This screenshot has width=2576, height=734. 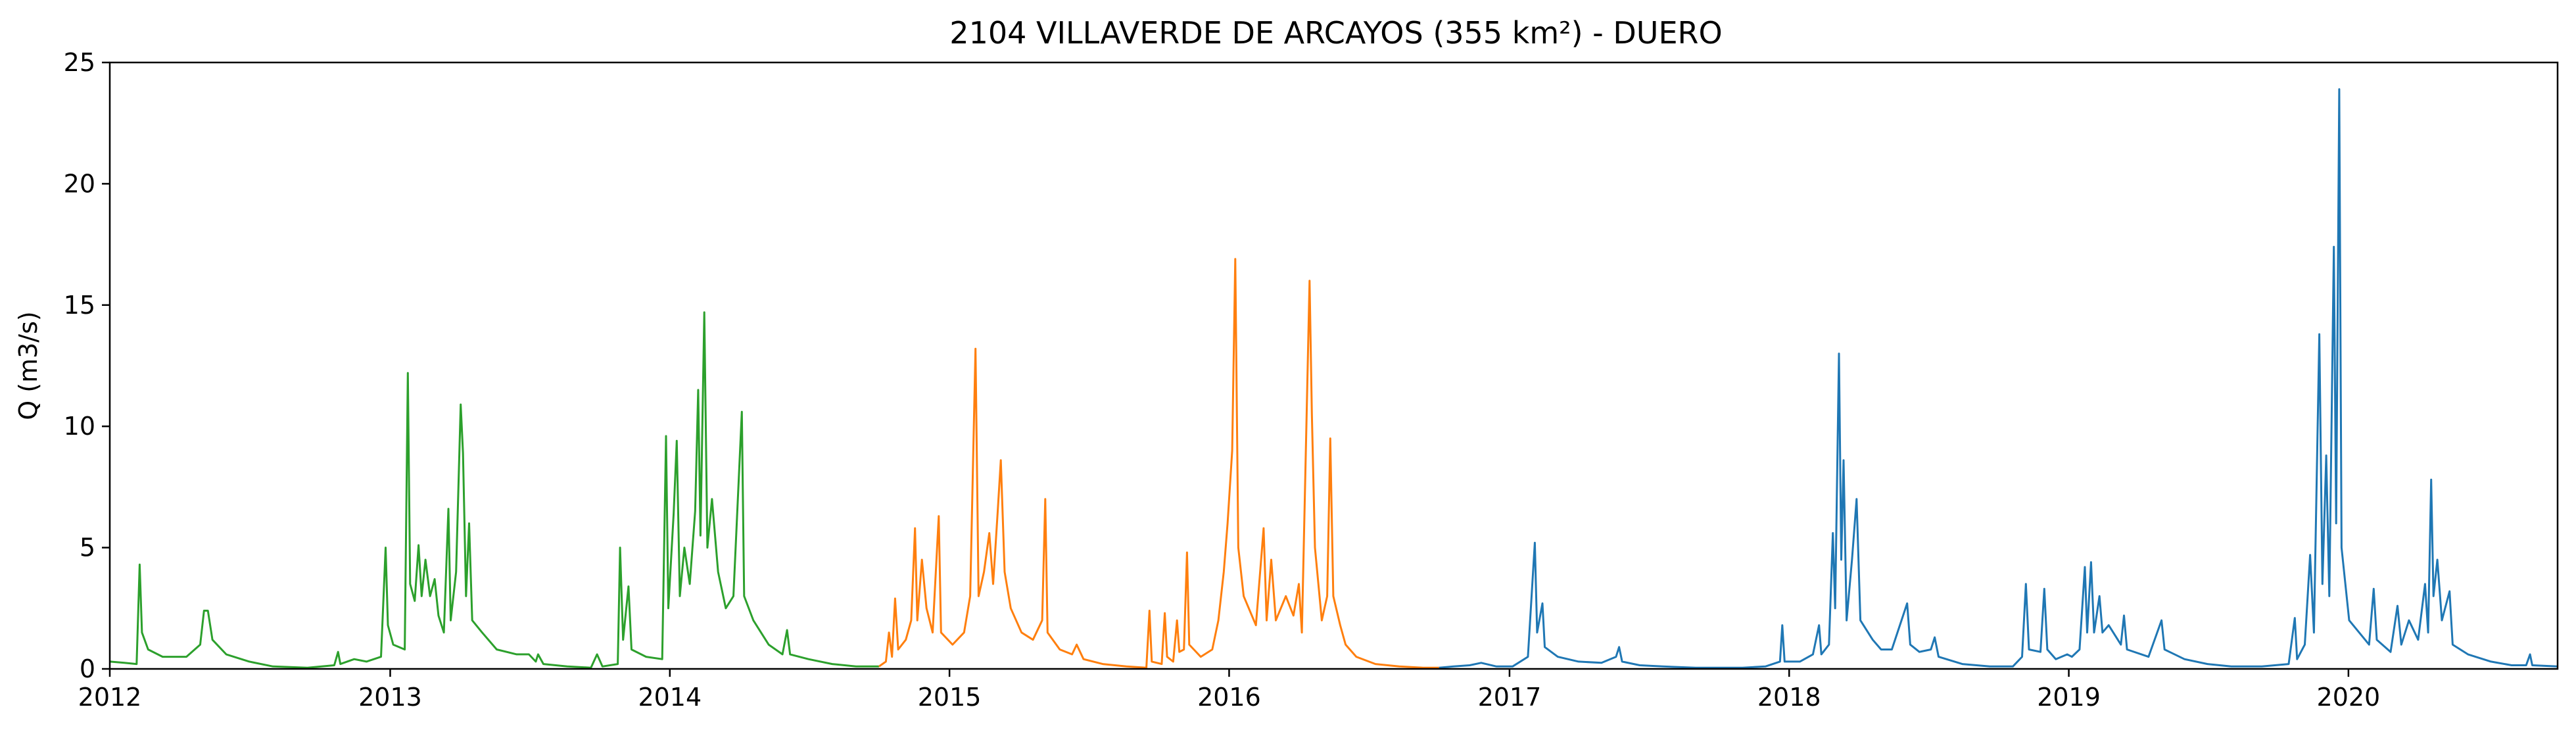 What do you see at coordinates (2349, 697) in the screenshot?
I see `x-tick-label: 2020` at bounding box center [2349, 697].